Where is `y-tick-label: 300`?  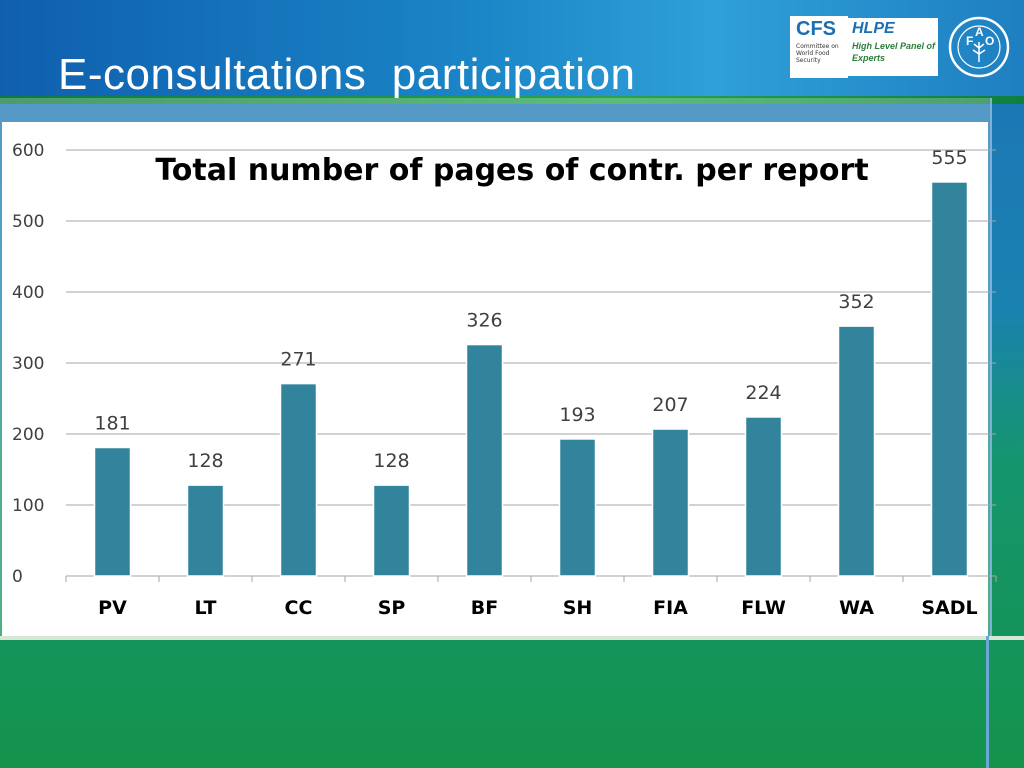 y-tick-label: 300 is located at coordinates (28, 364).